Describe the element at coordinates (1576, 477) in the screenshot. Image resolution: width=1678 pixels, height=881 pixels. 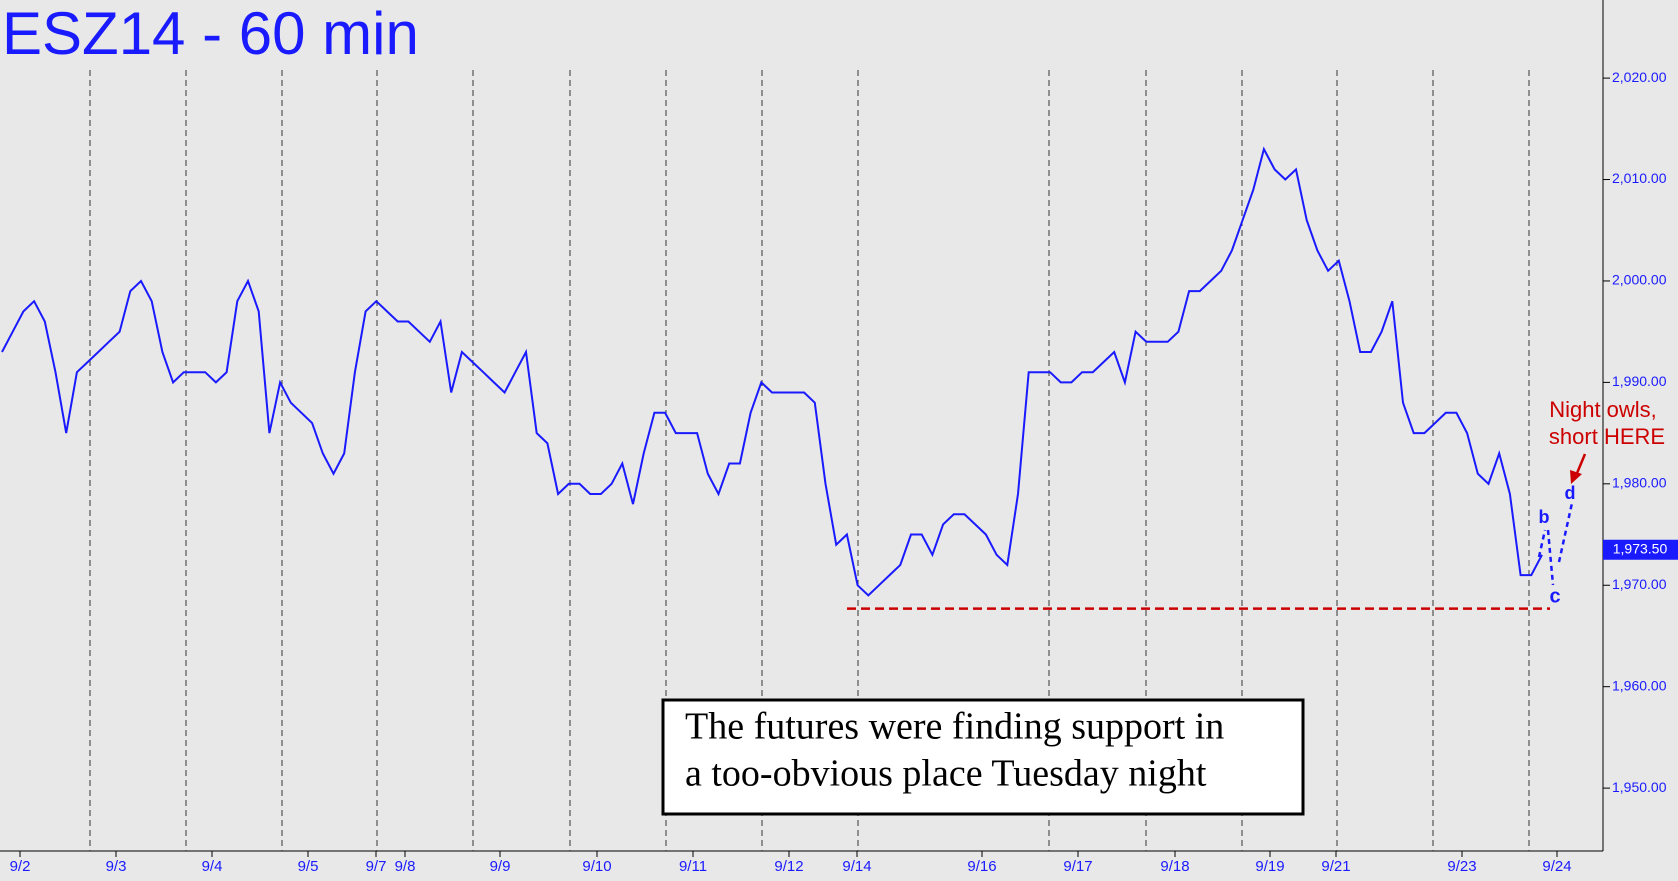
I see `note-arrowhead` at that location.